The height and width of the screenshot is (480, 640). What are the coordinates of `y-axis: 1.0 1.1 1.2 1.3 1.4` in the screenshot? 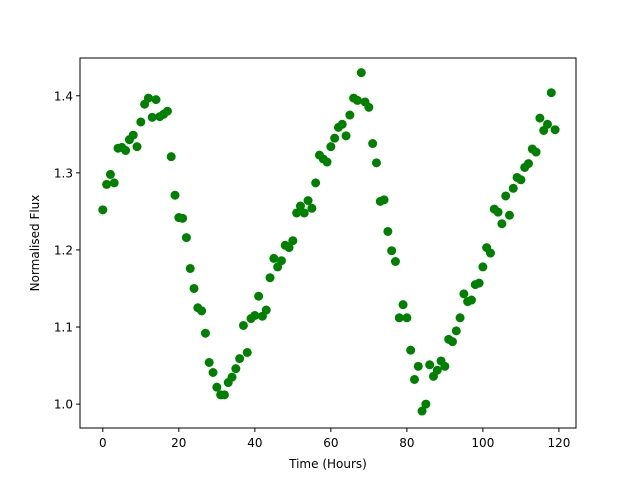 It's located at (67, 250).